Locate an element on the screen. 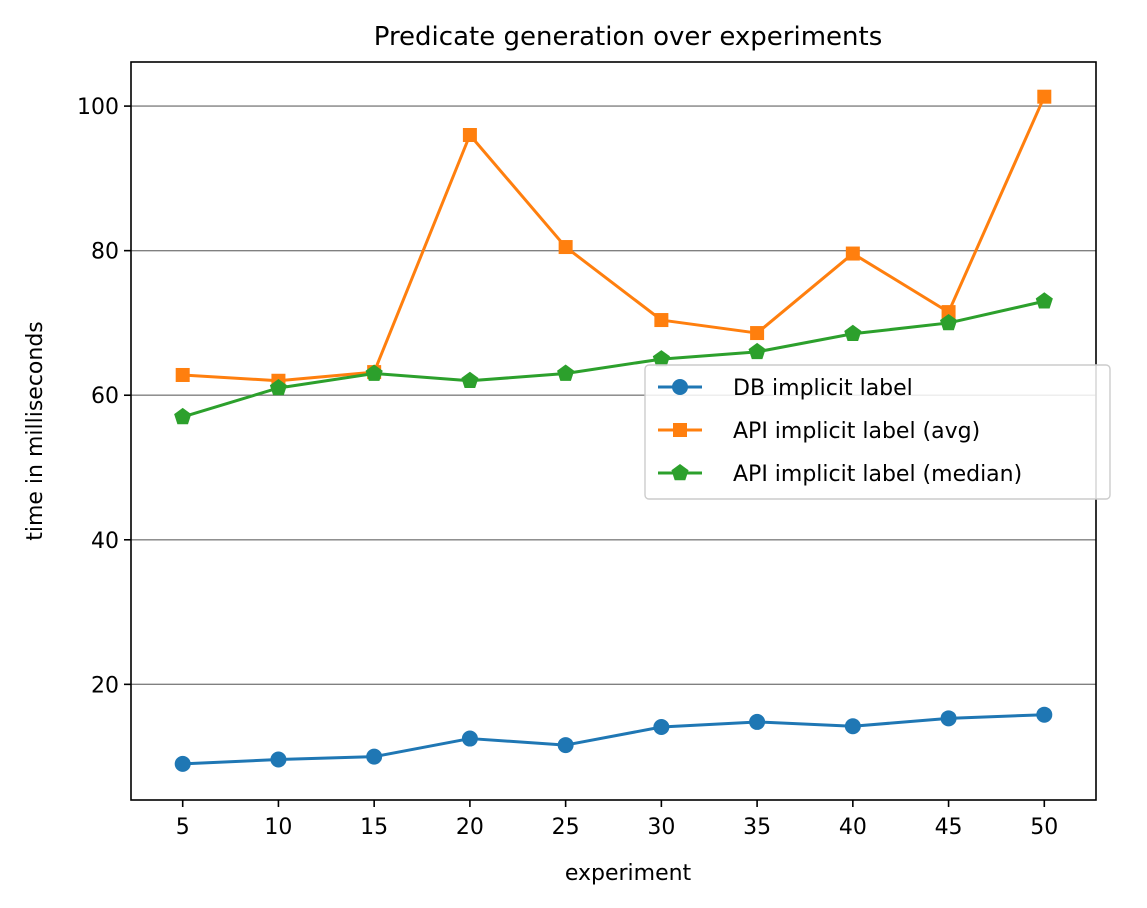  y-tick-label: 20 is located at coordinates (105, 685).